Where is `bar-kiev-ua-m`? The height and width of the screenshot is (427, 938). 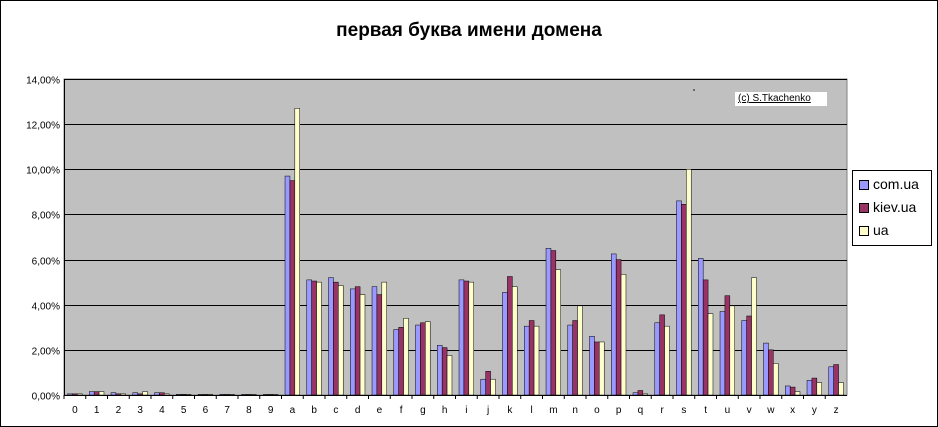
bar-kiev-ua-m is located at coordinates (553, 323).